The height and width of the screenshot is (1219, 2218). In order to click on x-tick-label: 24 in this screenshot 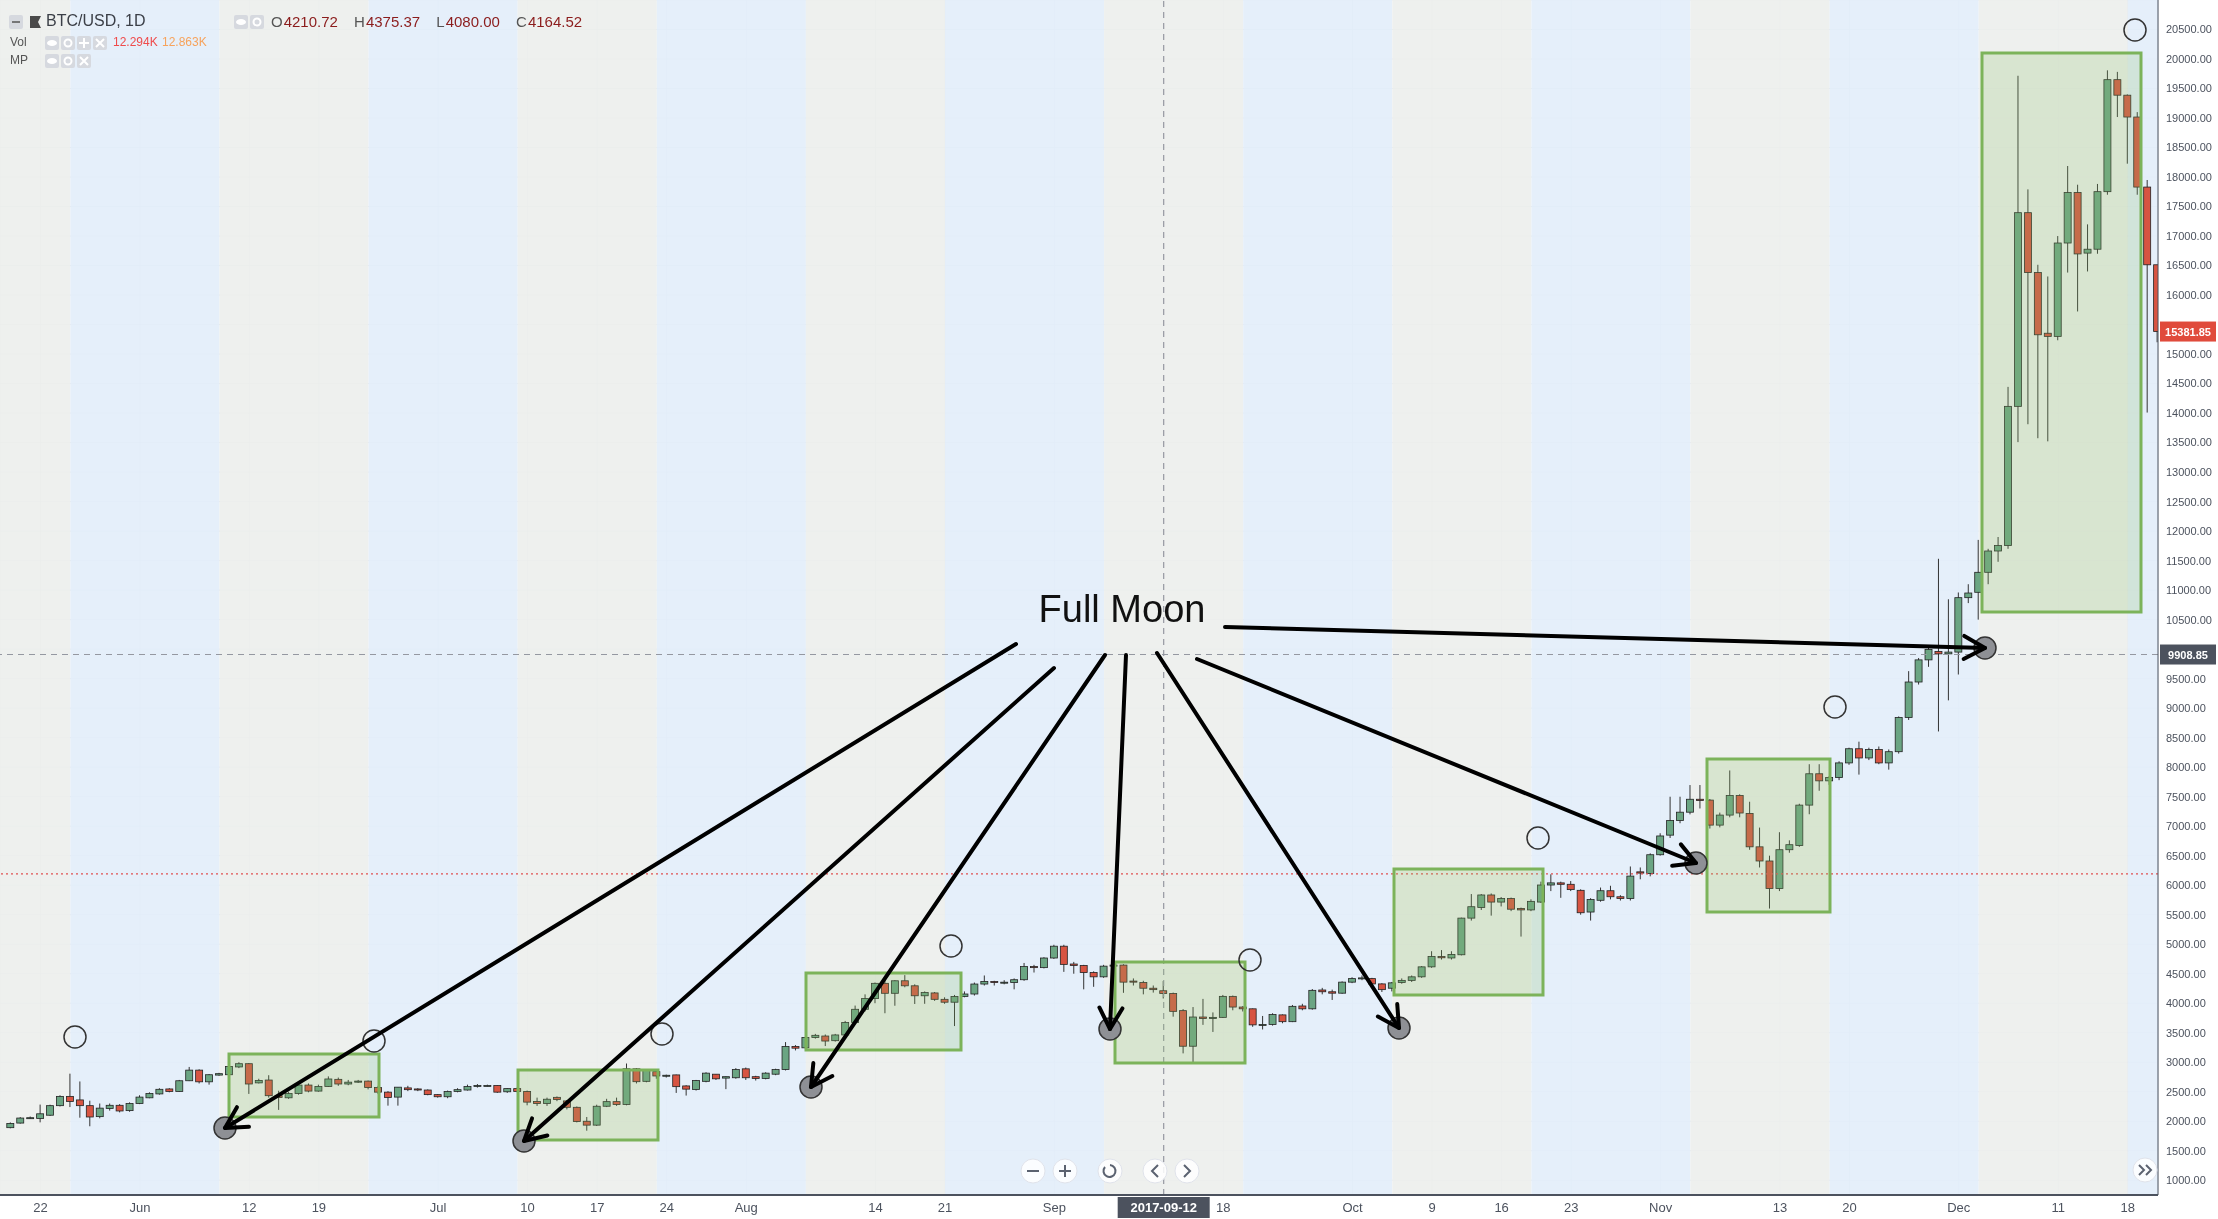, I will do `click(666, 1208)`.